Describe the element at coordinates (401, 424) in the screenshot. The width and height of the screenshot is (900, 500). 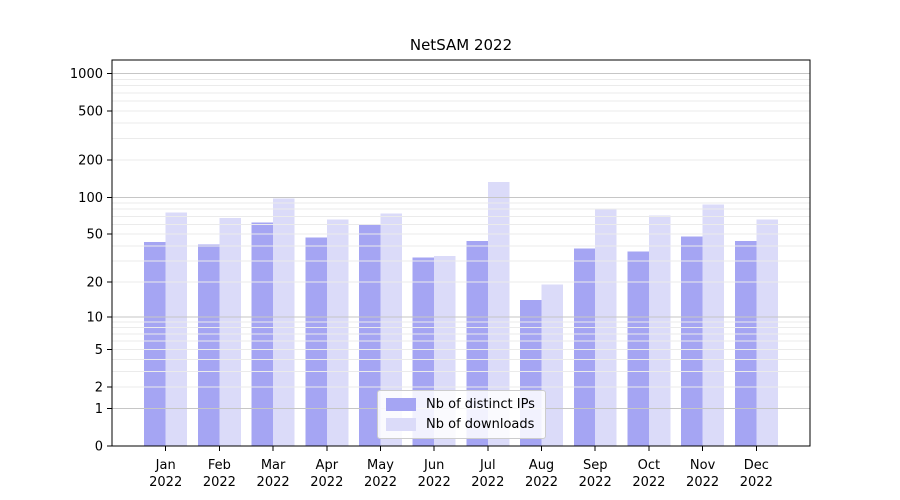
I see `legend-swatch-downloads` at that location.